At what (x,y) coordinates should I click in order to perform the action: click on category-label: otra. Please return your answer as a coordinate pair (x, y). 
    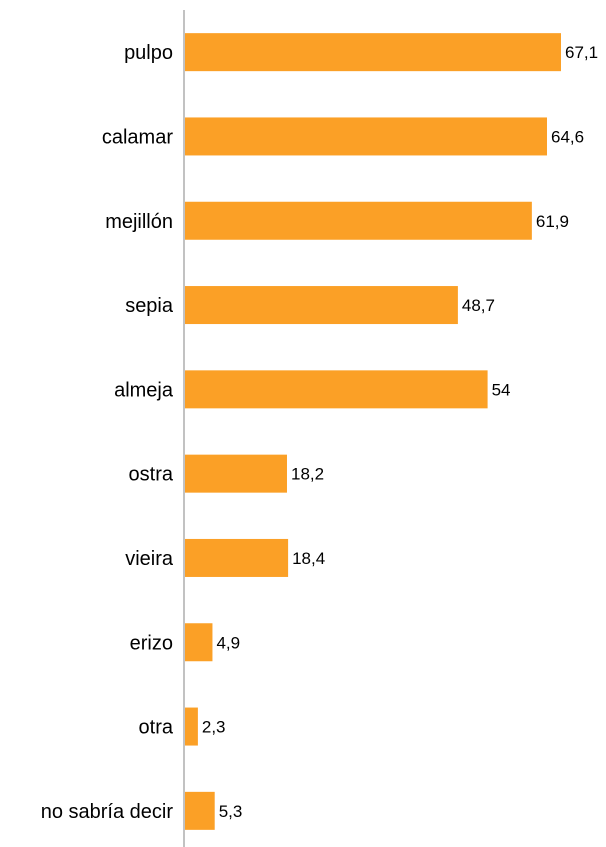
    Looking at the image, I should click on (156, 728).